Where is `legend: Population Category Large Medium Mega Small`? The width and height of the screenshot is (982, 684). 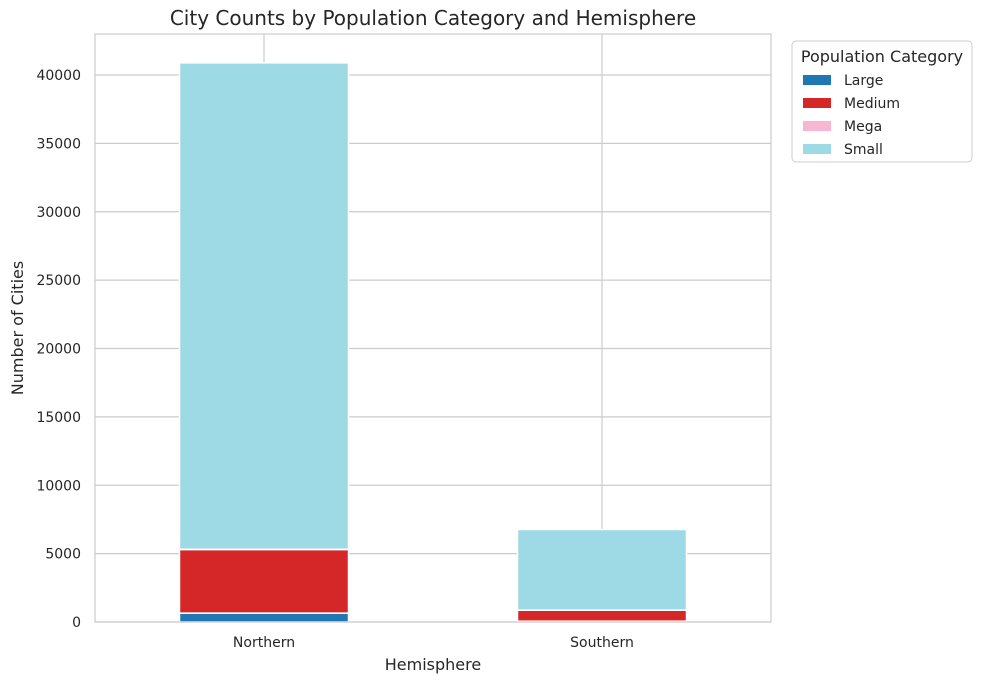 legend: Population Category Large Medium Mega Small is located at coordinates (882, 101).